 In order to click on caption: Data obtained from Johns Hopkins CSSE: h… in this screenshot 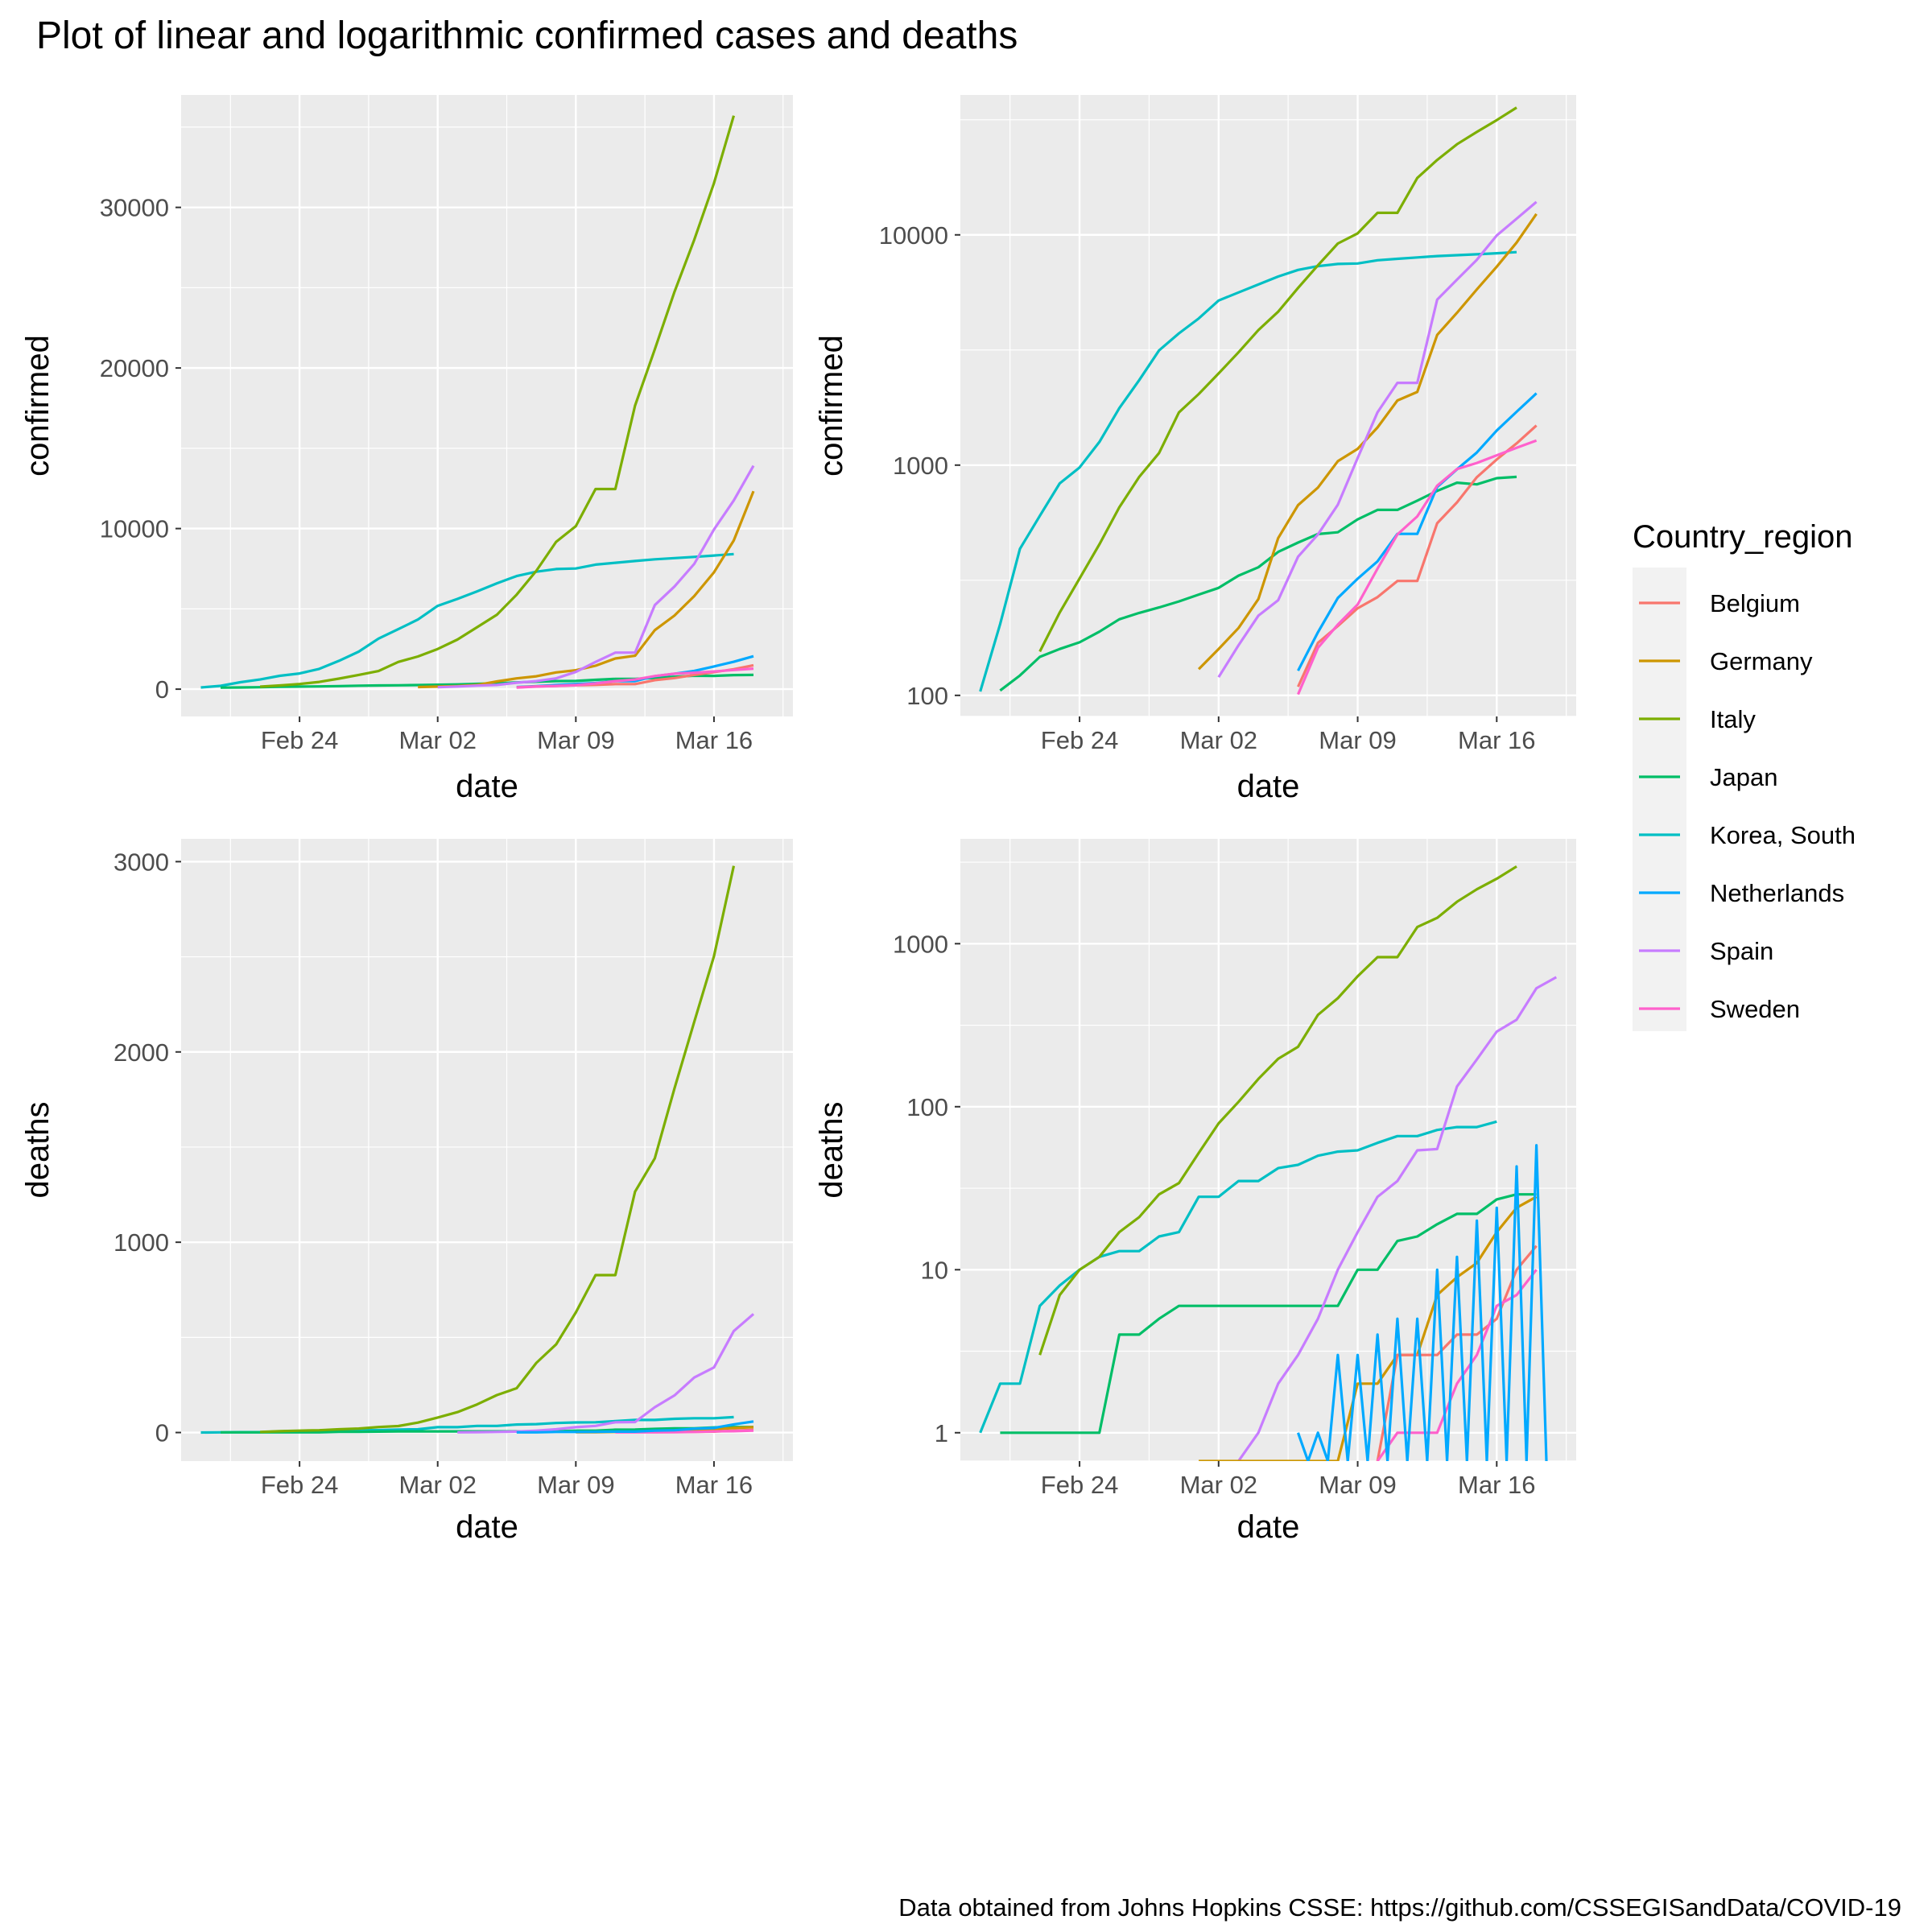, I will do `click(1399, 1907)`.